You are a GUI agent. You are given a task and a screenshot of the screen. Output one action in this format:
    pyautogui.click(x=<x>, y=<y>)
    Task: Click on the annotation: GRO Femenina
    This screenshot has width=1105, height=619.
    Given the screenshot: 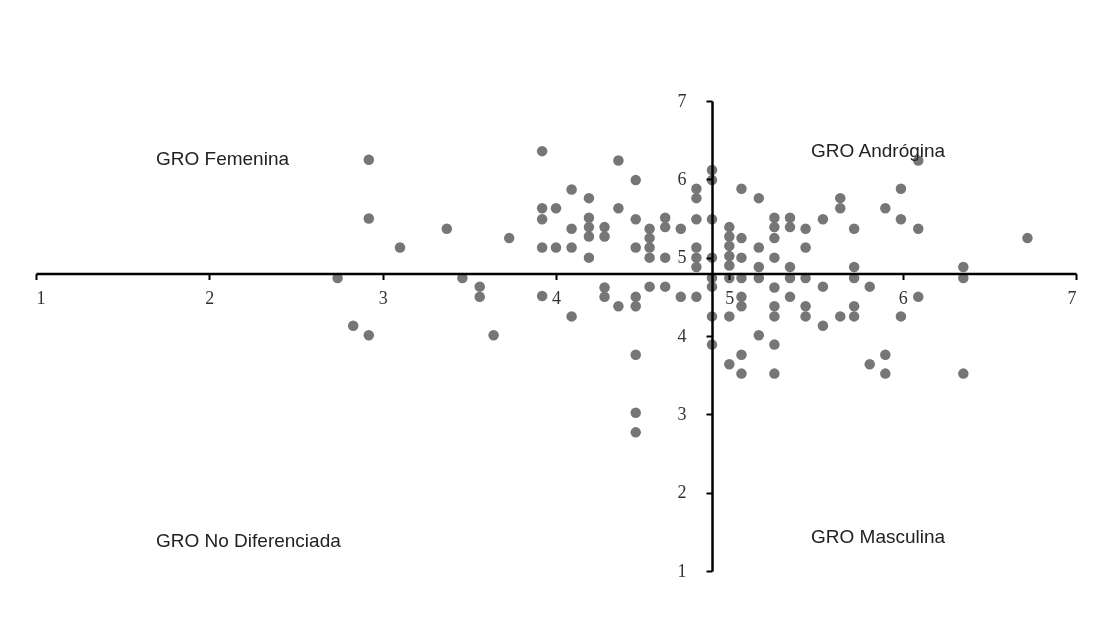 What is the action you would take?
    pyautogui.click(x=223, y=158)
    